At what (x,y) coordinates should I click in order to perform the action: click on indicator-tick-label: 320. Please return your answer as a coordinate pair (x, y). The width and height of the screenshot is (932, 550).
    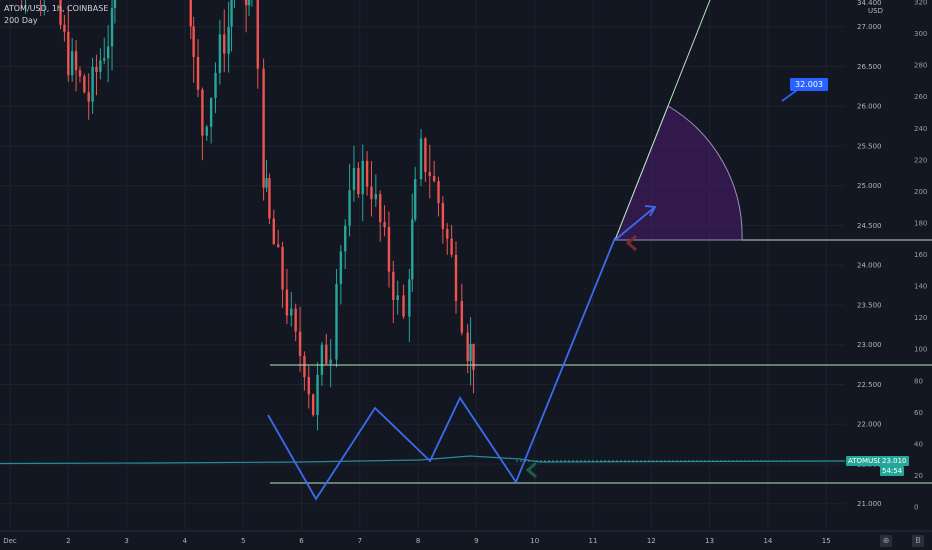
    Looking at the image, I should click on (920, 3).